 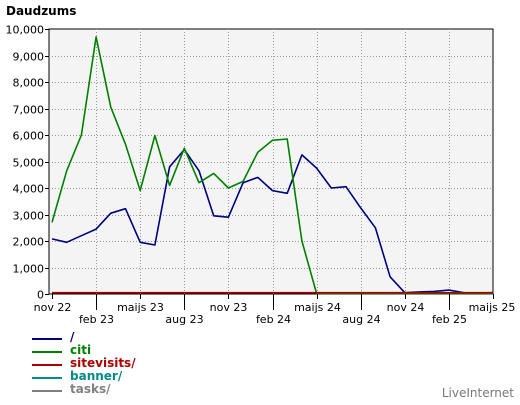 I want to click on legend-label-banner: banner/, so click(x=96, y=376).